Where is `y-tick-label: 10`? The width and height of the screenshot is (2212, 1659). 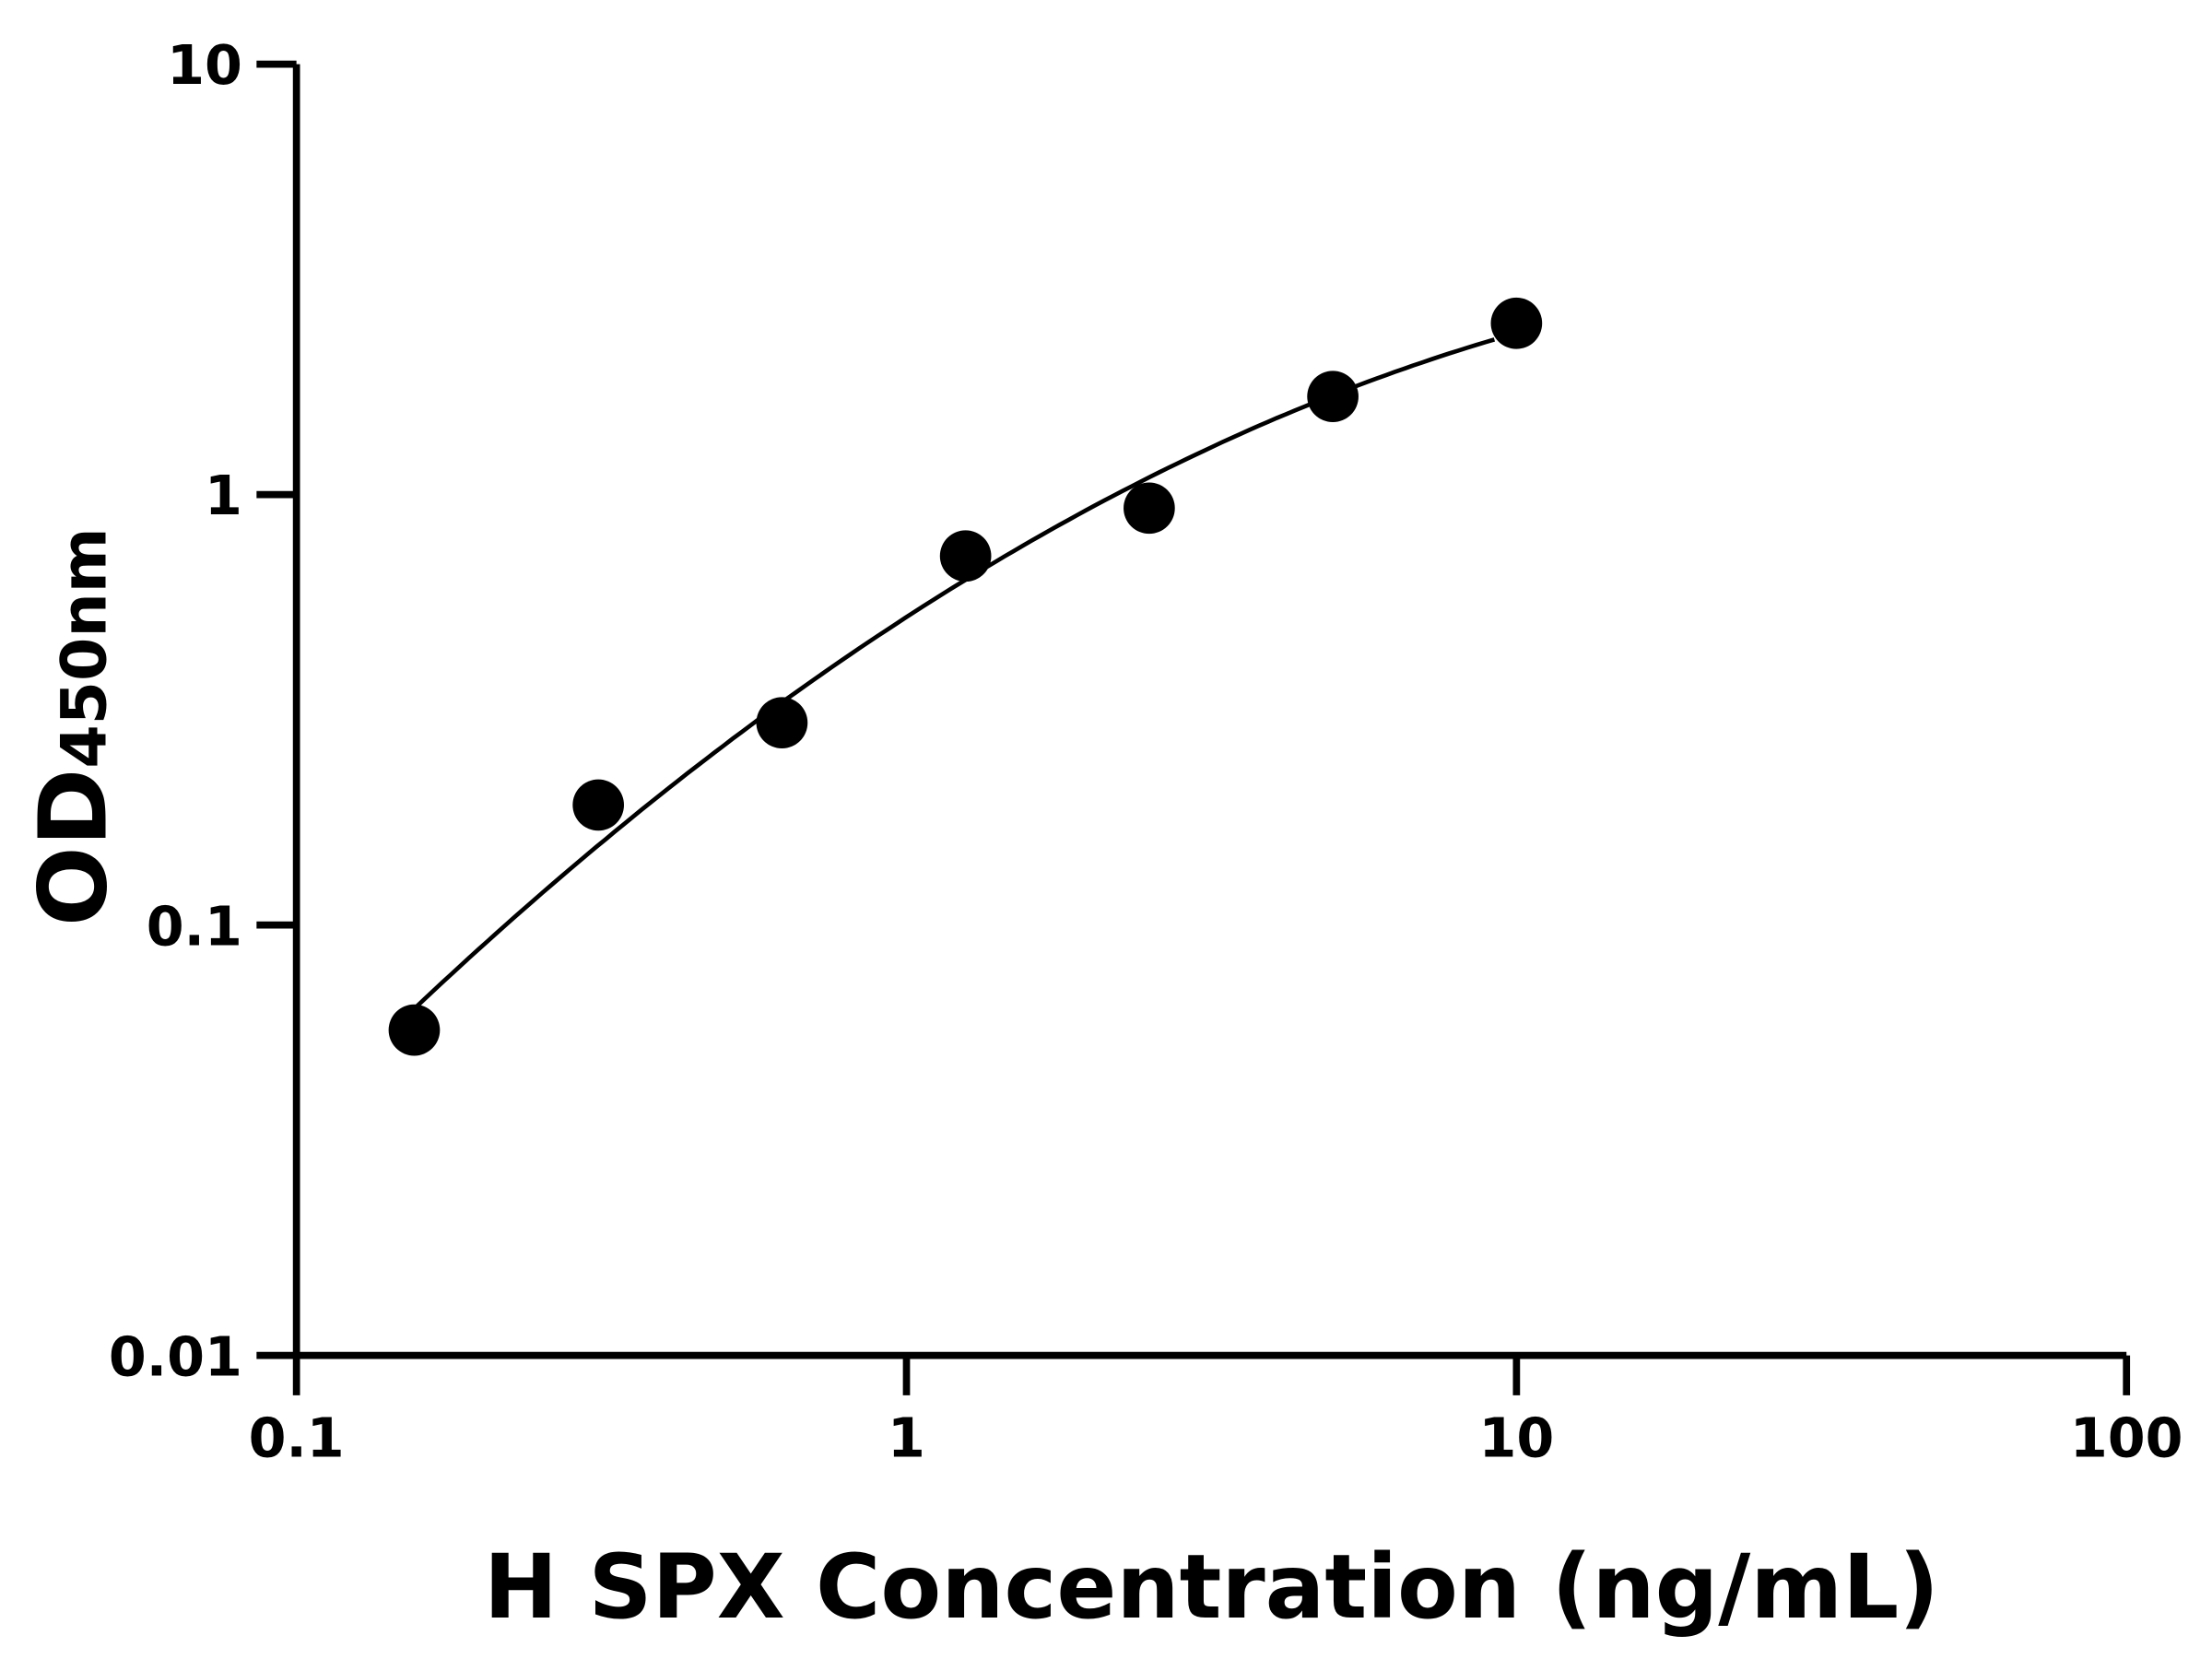
y-tick-label: 10 is located at coordinates (204, 65).